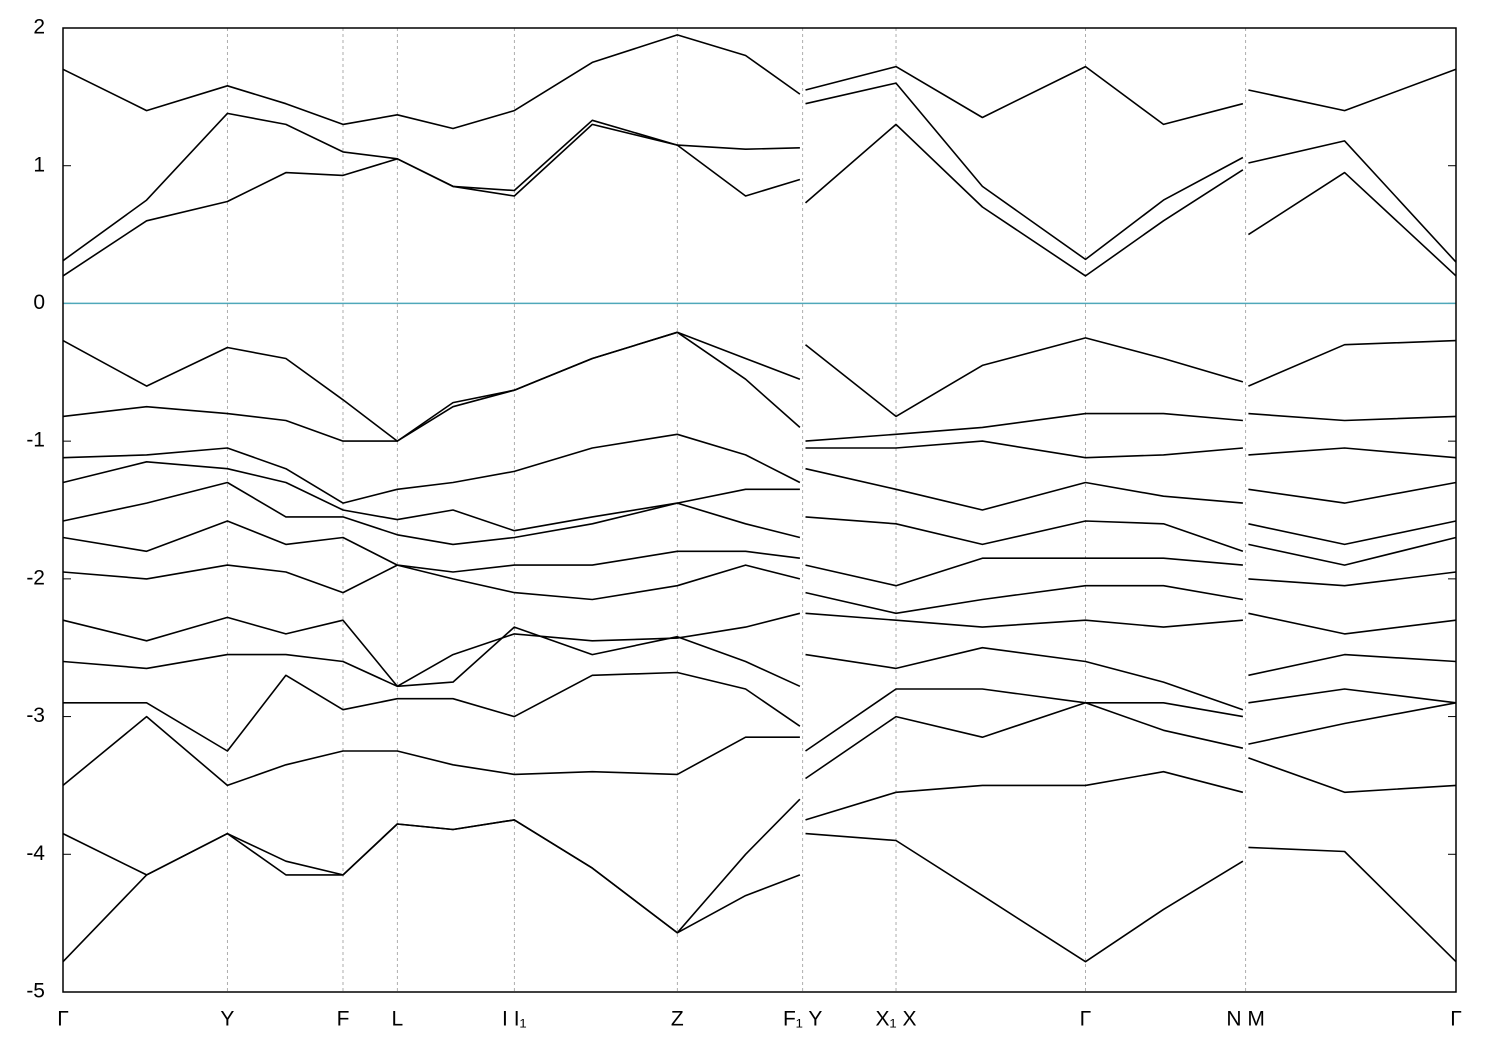  What do you see at coordinates (802, 1019) in the screenshot?
I see `x-tick-label: F₁ Y` at bounding box center [802, 1019].